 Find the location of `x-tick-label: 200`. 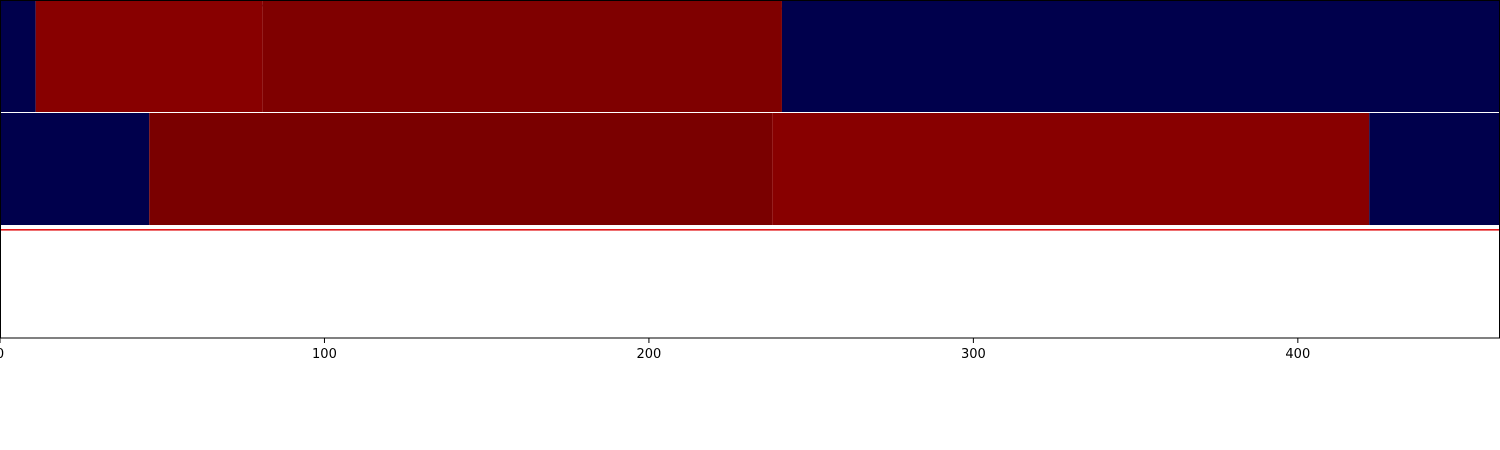

x-tick-label: 200 is located at coordinates (649, 354).